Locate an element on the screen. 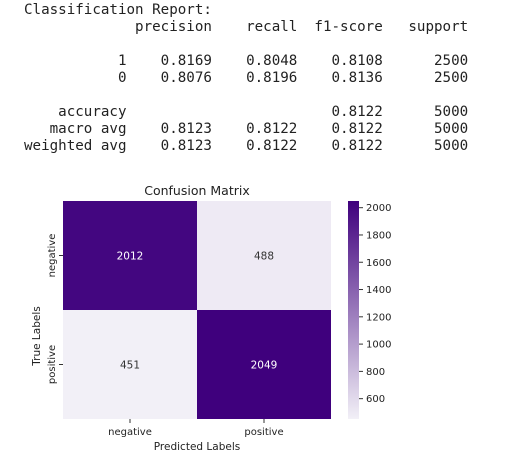 This screenshot has height=467, width=507. colorbar-tick-label: 800 is located at coordinates (375, 372).